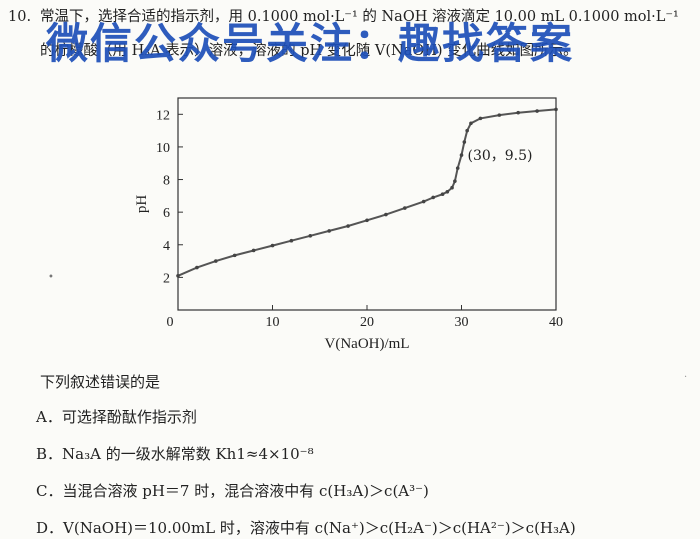 The image size is (700, 539). I want to click on option-a: A．可选择酚酞作指示剂, so click(116, 417).